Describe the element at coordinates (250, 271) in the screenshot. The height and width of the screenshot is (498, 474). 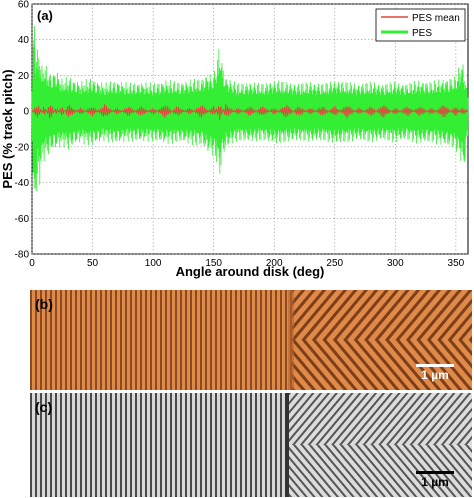
I see `x-axis-label: Angle around disk (deg)` at that location.